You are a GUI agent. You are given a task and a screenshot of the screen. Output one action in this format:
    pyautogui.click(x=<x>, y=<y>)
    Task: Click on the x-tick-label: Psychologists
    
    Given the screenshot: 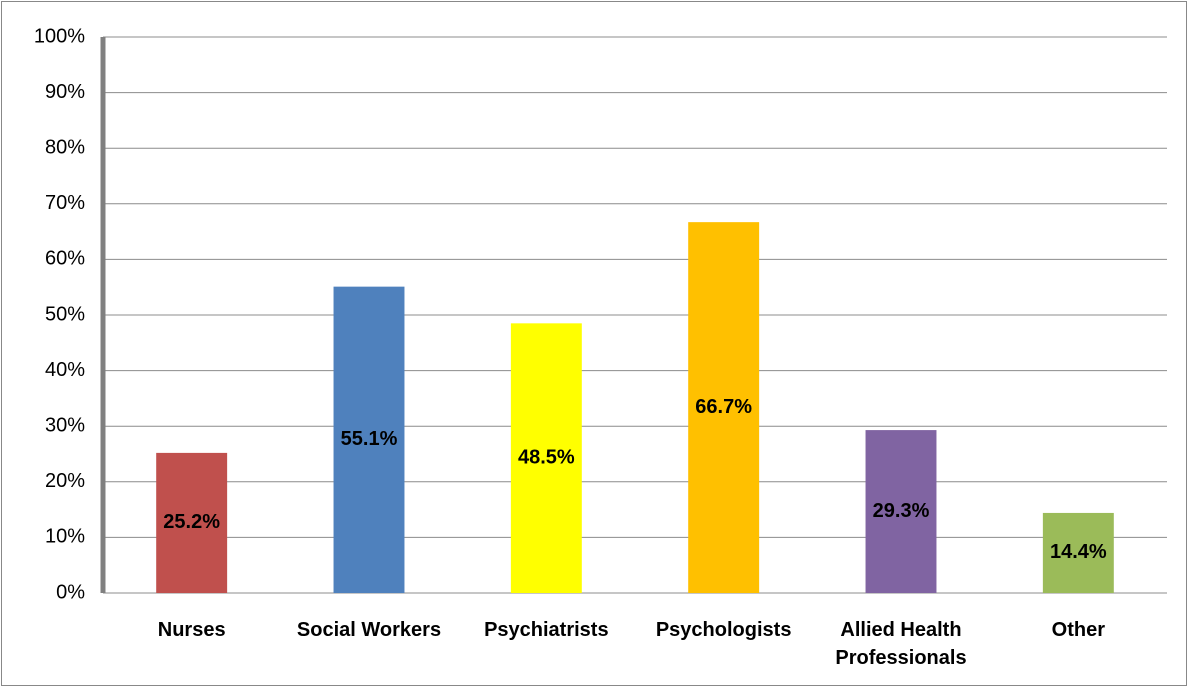 What is the action you would take?
    pyautogui.click(x=723, y=630)
    